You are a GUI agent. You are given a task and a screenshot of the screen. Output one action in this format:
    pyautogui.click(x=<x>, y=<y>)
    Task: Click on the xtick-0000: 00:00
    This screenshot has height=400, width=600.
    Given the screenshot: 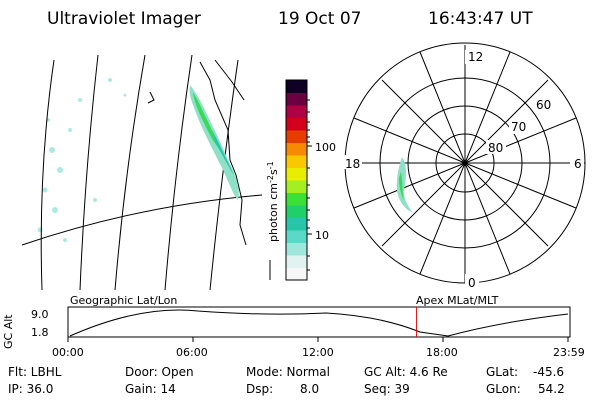 What is the action you would take?
    pyautogui.click(x=68, y=352)
    